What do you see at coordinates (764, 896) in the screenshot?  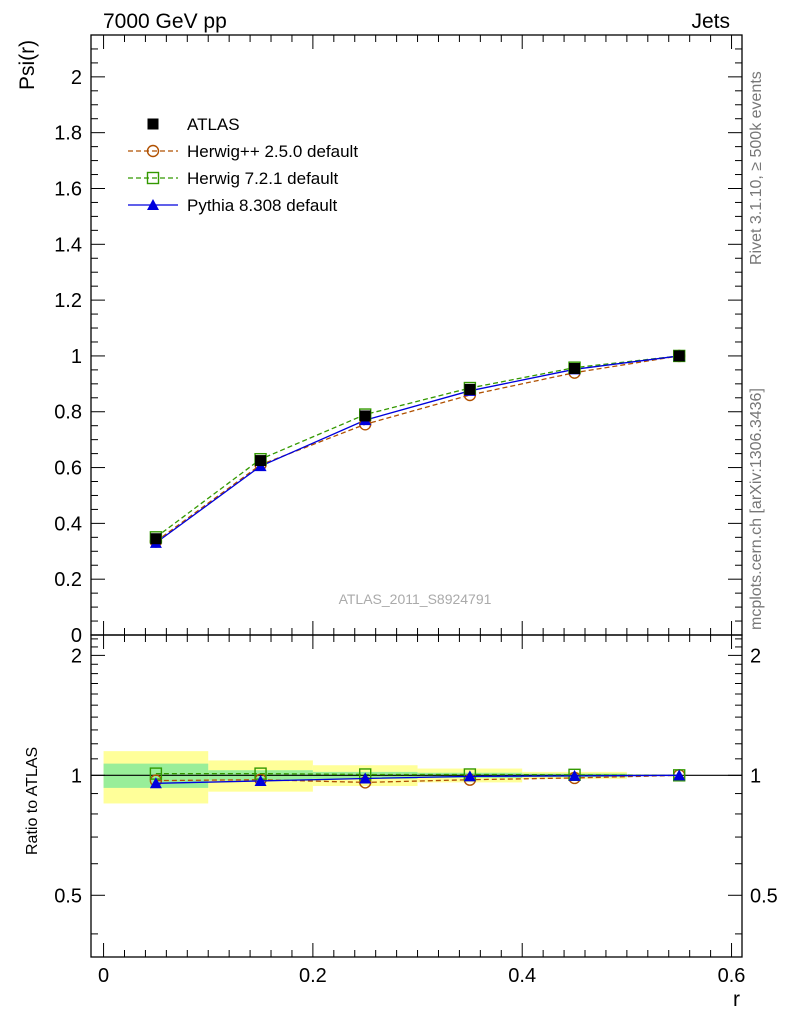 I see `ratio-y-tick-label-right: 0.5` at bounding box center [764, 896].